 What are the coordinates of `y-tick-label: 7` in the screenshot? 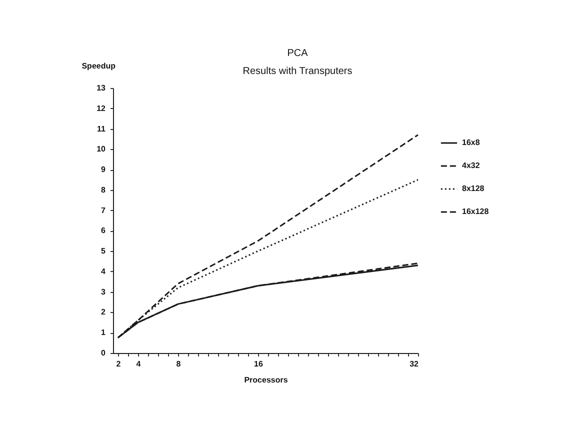 It's located at (103, 210).